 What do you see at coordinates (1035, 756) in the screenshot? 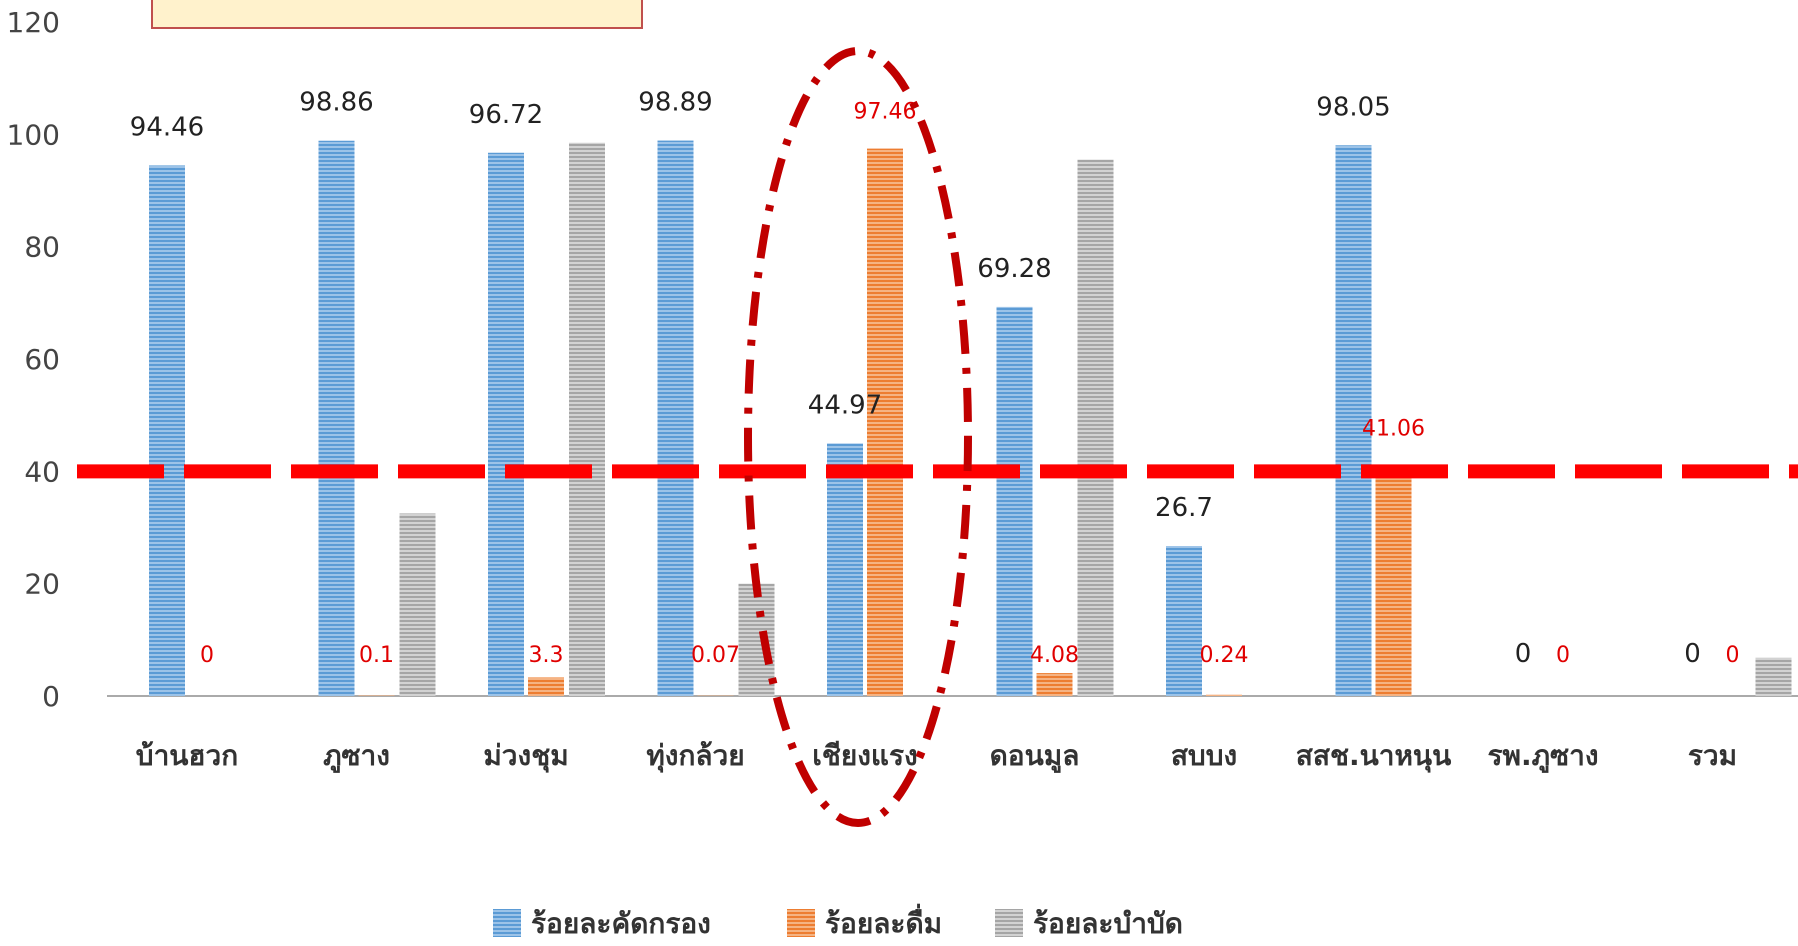
I see `category-label: ดอนมูล` at bounding box center [1035, 756].